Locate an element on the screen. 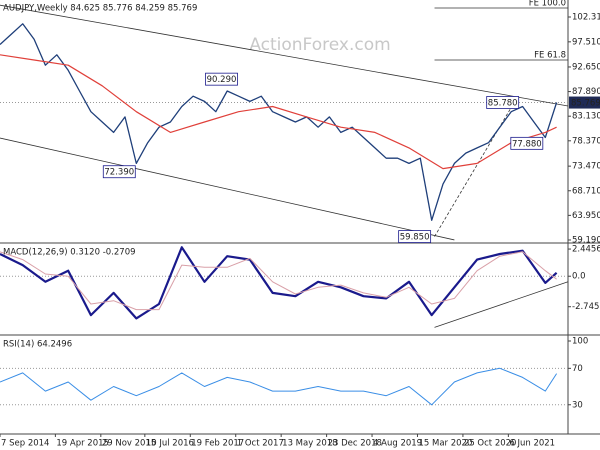 The image size is (600, 450). y-tick-label: 78.370 is located at coordinates (586, 141).